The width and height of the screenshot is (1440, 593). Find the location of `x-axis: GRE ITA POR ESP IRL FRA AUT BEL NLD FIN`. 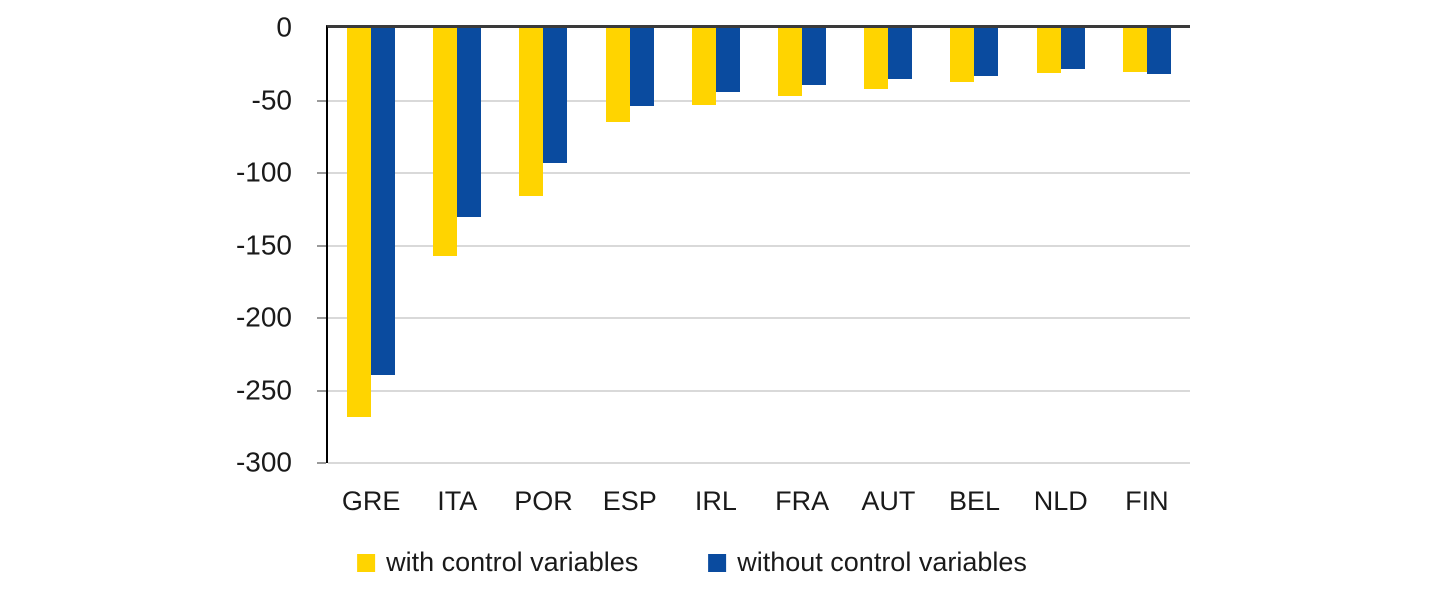

x-axis: GRE ITA POR ESP IRL FRA AUT BEL NLD FIN is located at coordinates (759, 501).